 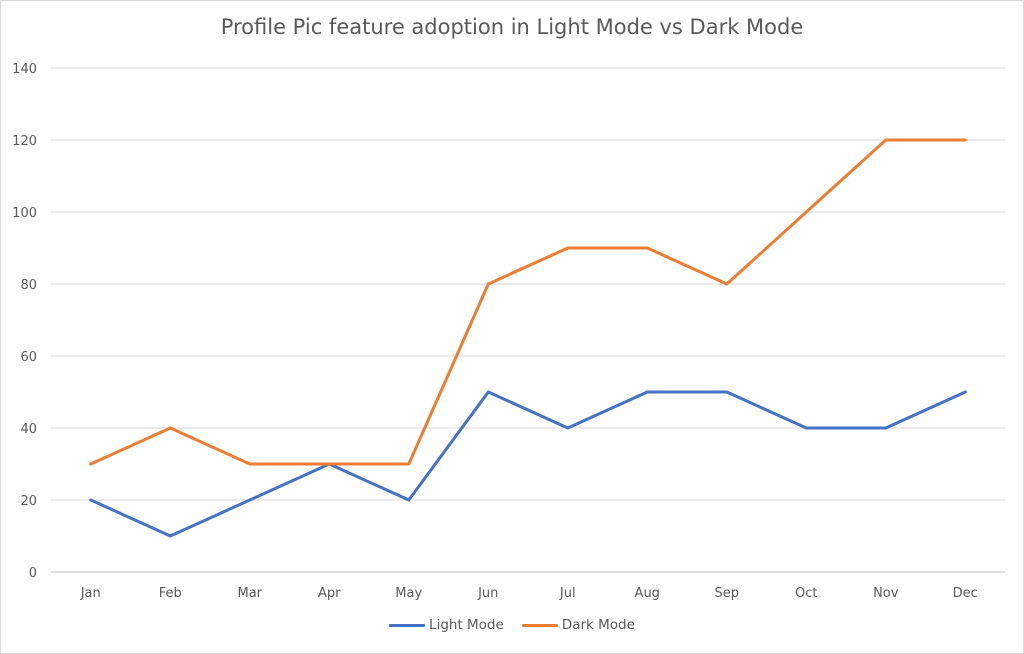 What do you see at coordinates (28, 501) in the screenshot?
I see `y-tick-label: 20` at bounding box center [28, 501].